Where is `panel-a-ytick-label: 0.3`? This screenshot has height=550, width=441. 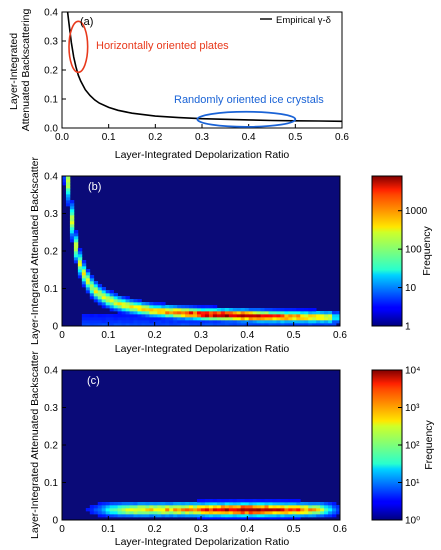
panel-a-ytick-label: 0.3 is located at coordinates (51, 42).